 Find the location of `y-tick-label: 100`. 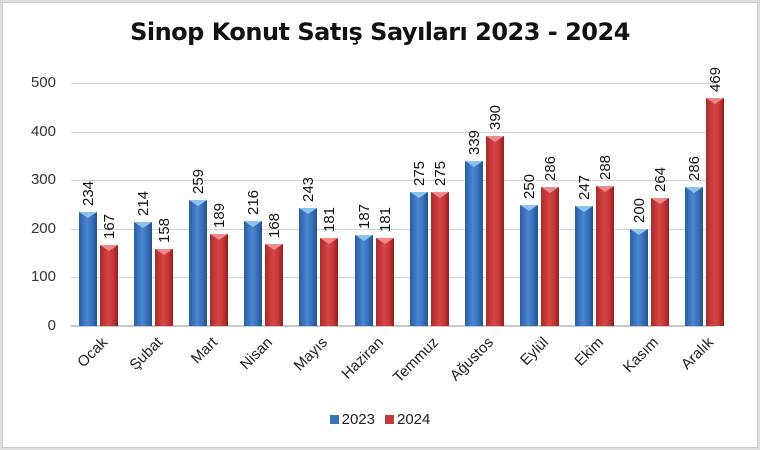

y-tick-label: 100 is located at coordinates (43, 277).